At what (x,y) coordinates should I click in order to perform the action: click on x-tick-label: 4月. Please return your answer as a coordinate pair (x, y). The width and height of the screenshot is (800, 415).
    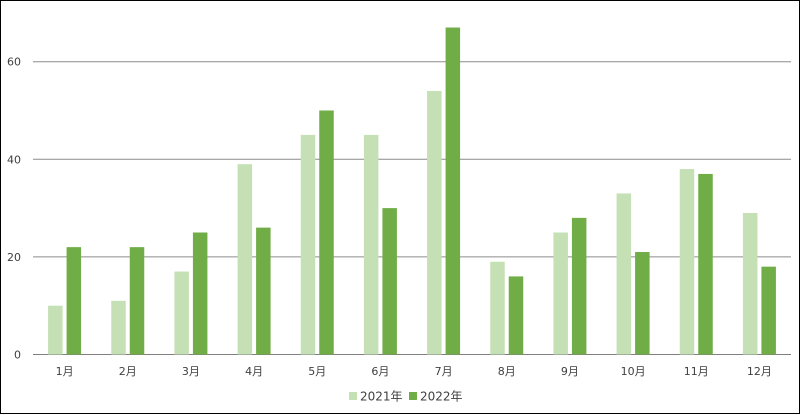
    Looking at the image, I should click on (254, 371).